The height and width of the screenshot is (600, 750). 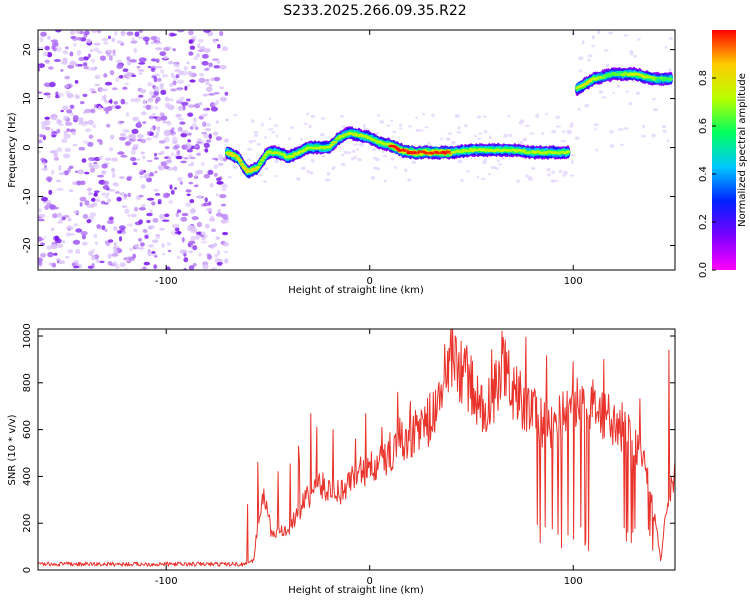 What do you see at coordinates (663, 80) in the screenshot?
I see `upper-band` at bounding box center [663, 80].